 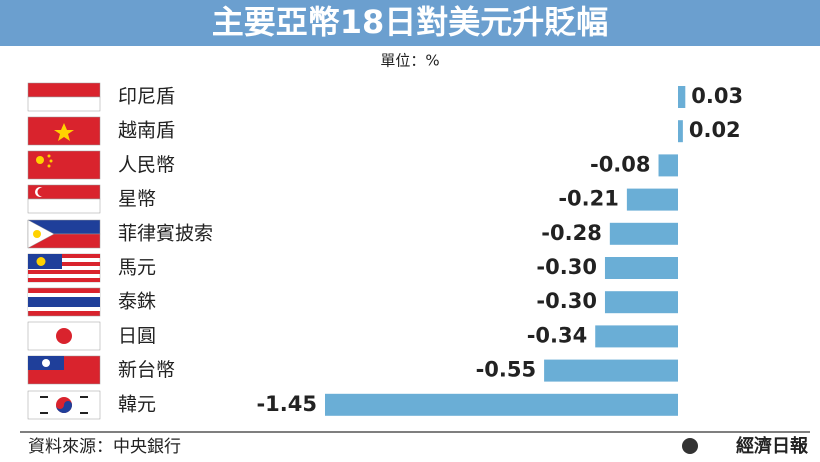 I want to click on category-label: 新台幣, so click(x=146, y=370).